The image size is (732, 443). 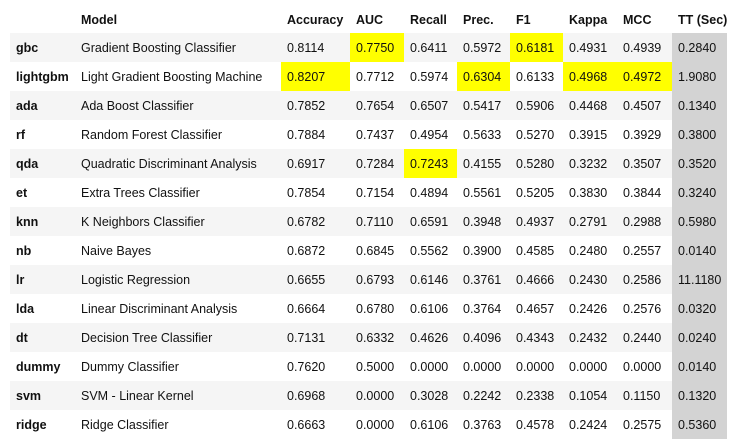 I want to click on precision-cell: 0.4155, so click(x=483, y=163).